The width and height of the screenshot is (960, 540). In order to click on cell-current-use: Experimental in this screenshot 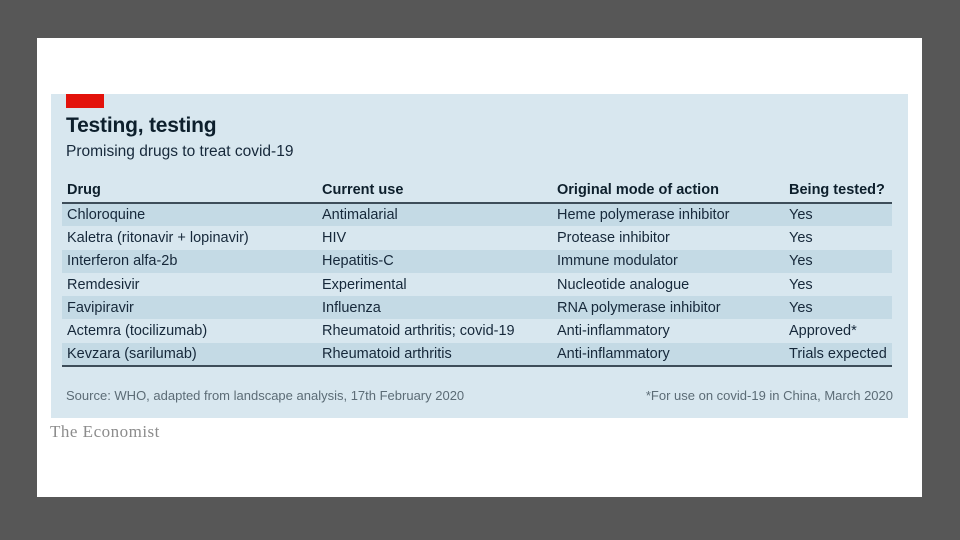, I will do `click(364, 284)`.